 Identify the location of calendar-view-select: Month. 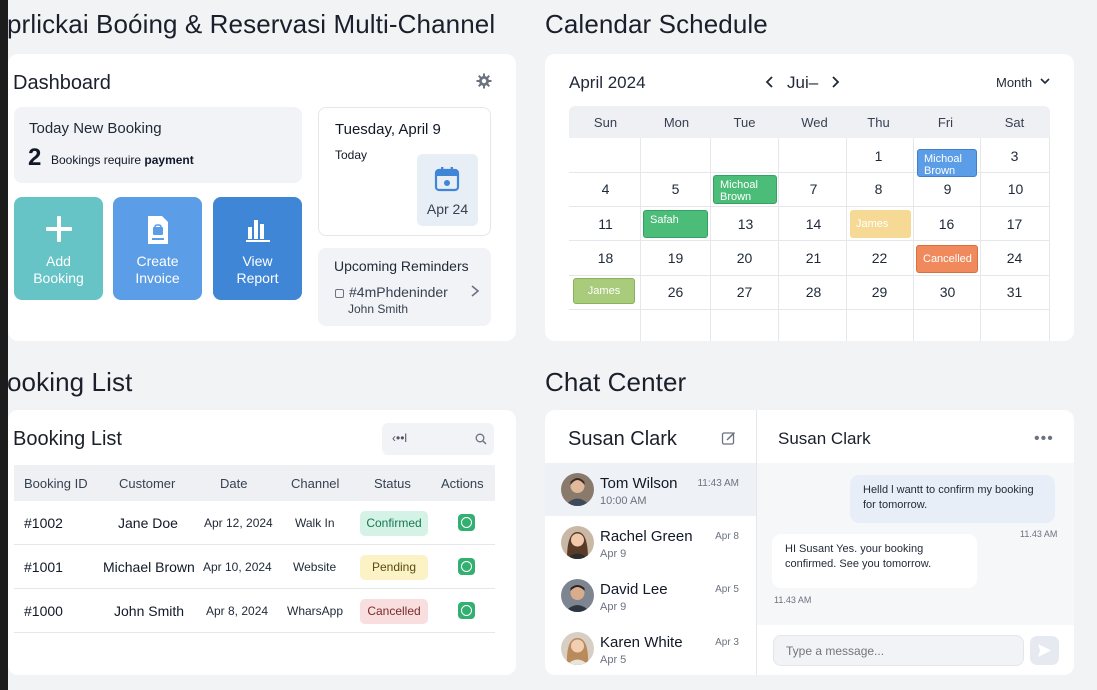
(1014, 82).